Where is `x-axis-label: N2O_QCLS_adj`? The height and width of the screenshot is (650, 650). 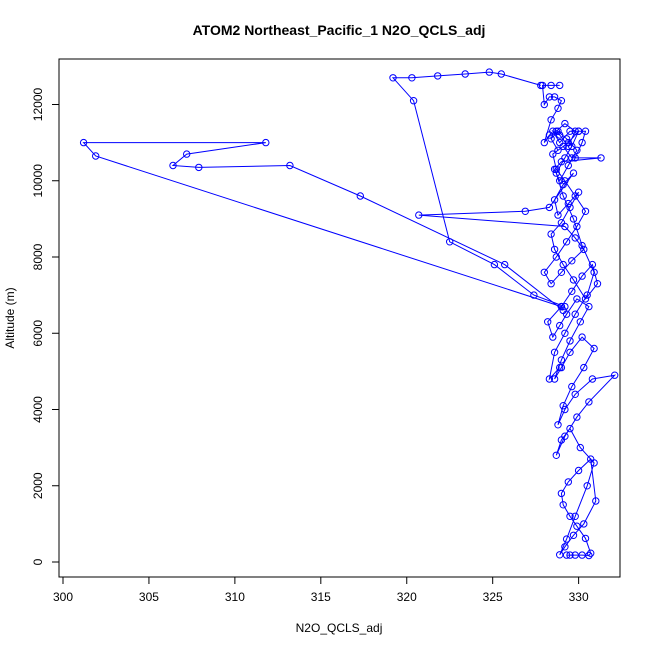
x-axis-label: N2O_QCLS_adj is located at coordinates (339, 628).